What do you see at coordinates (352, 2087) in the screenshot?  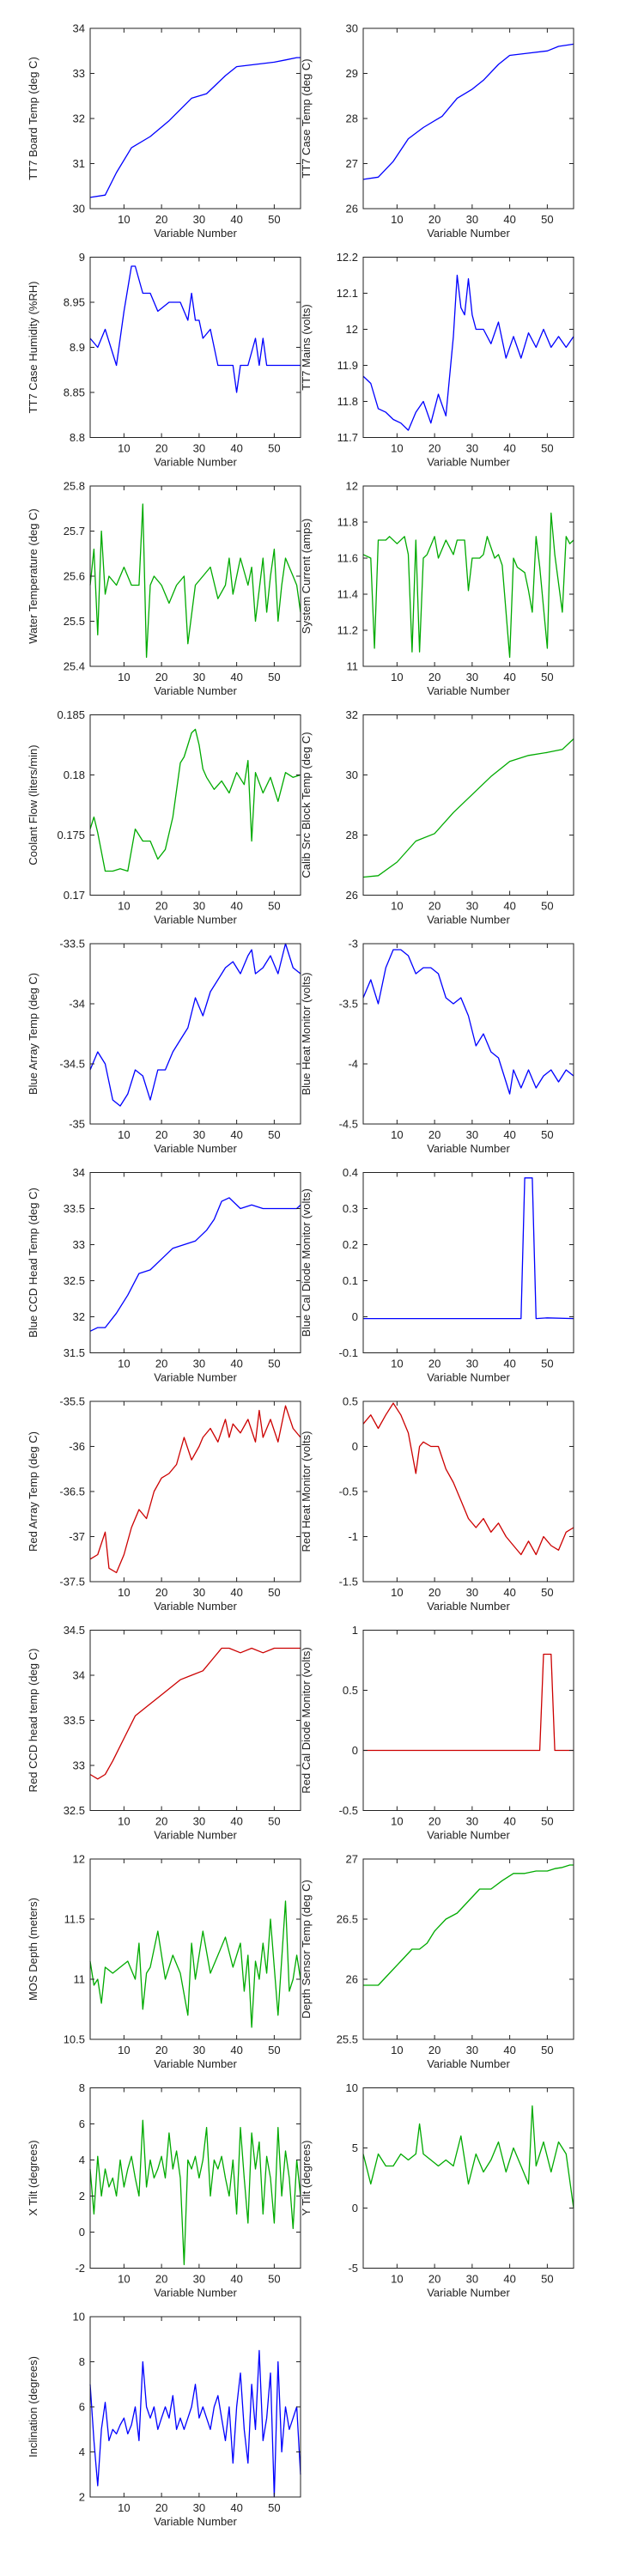 I see `y-tick-label: 10` at bounding box center [352, 2087].